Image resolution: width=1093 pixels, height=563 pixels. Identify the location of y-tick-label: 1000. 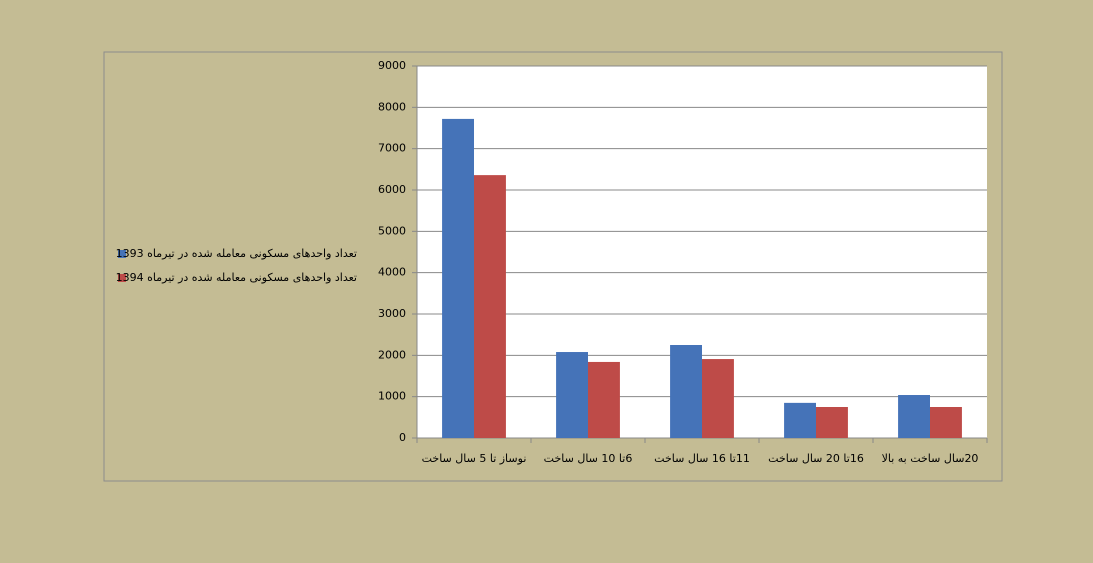
(392, 396).